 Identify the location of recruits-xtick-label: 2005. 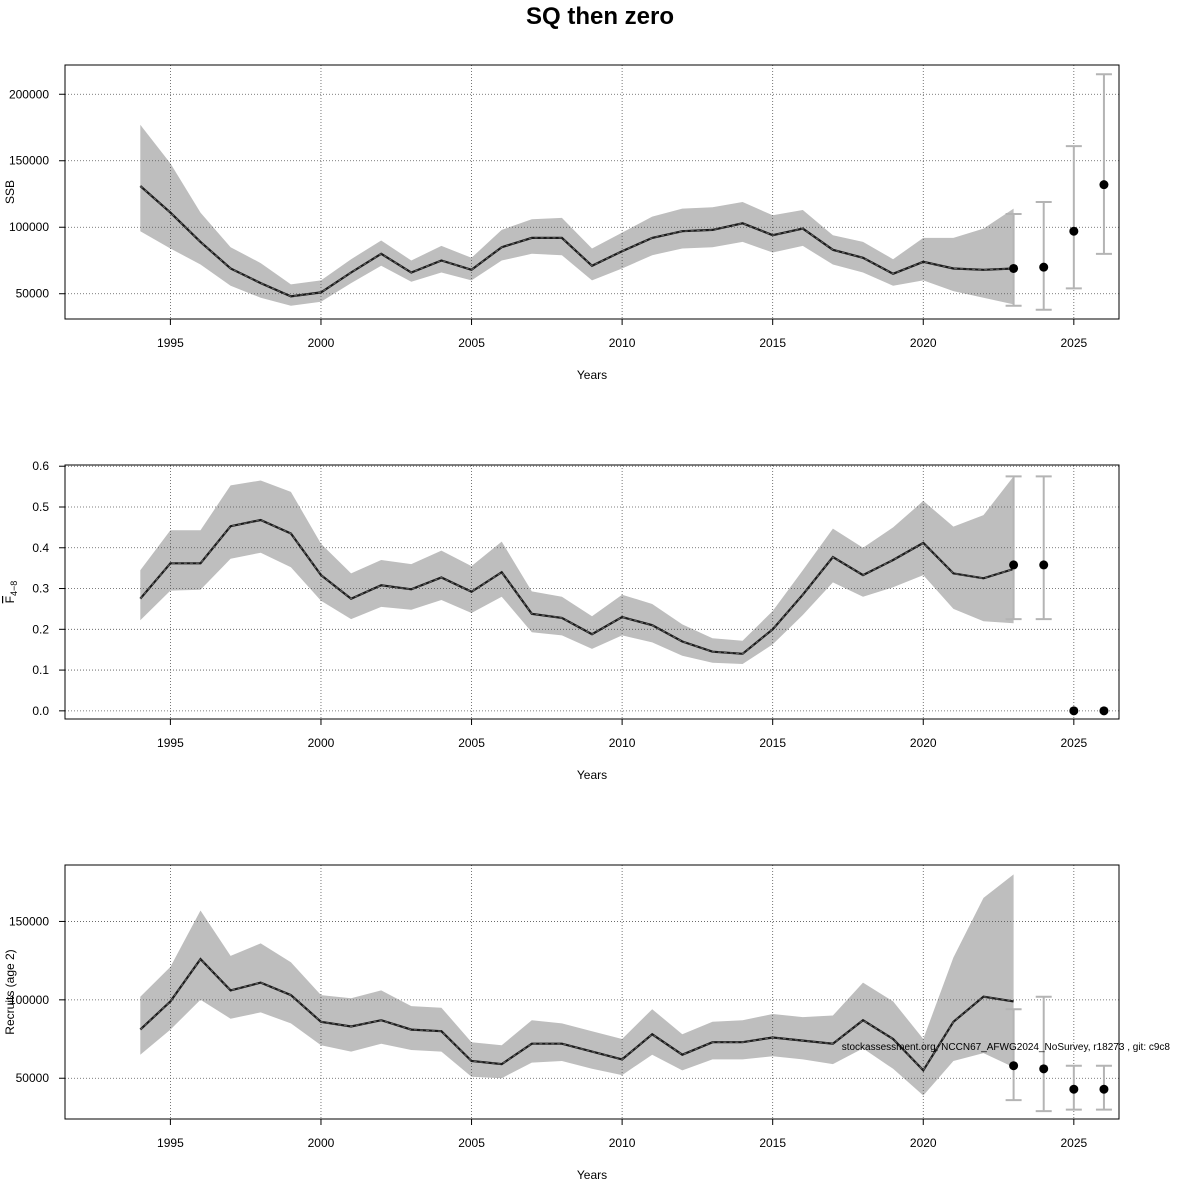
(471, 1143).